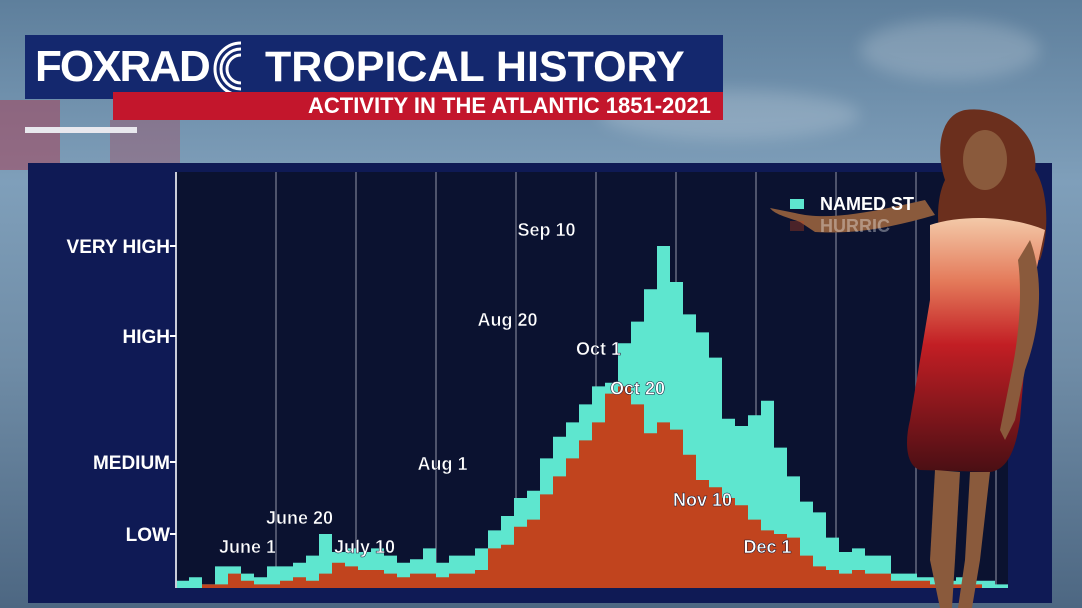 The height and width of the screenshot is (608, 1082). Describe the element at coordinates (123, 66) in the screenshot. I see `logo-text: FOXRAD` at that location.